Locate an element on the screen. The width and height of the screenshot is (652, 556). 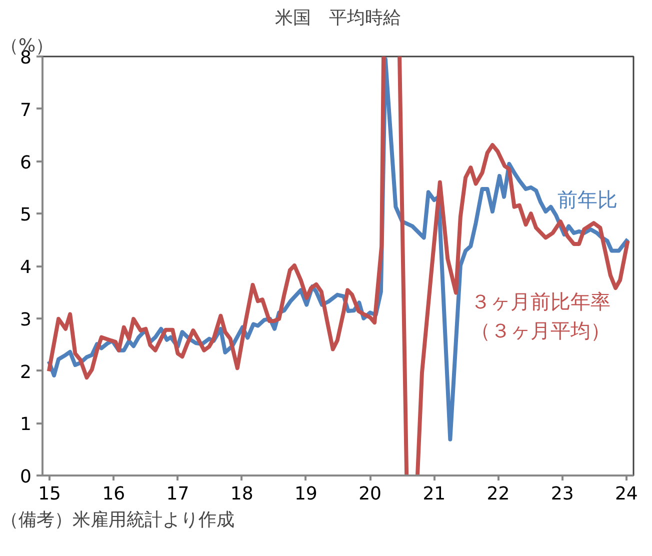
series-label: 前年比 is located at coordinates (588, 199).